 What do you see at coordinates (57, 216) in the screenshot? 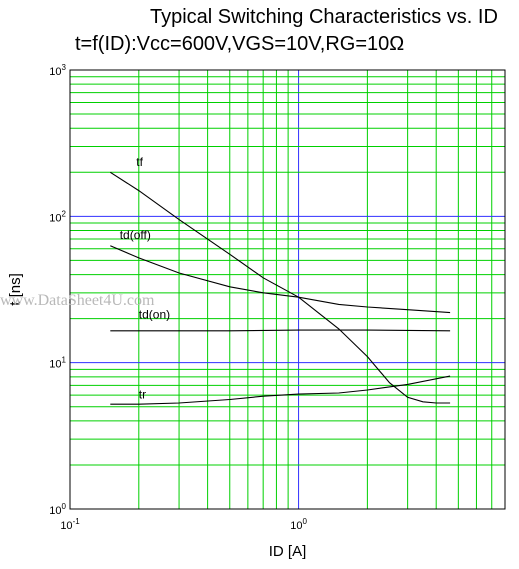
I see `y-tick-label: 10²` at bounding box center [57, 216].